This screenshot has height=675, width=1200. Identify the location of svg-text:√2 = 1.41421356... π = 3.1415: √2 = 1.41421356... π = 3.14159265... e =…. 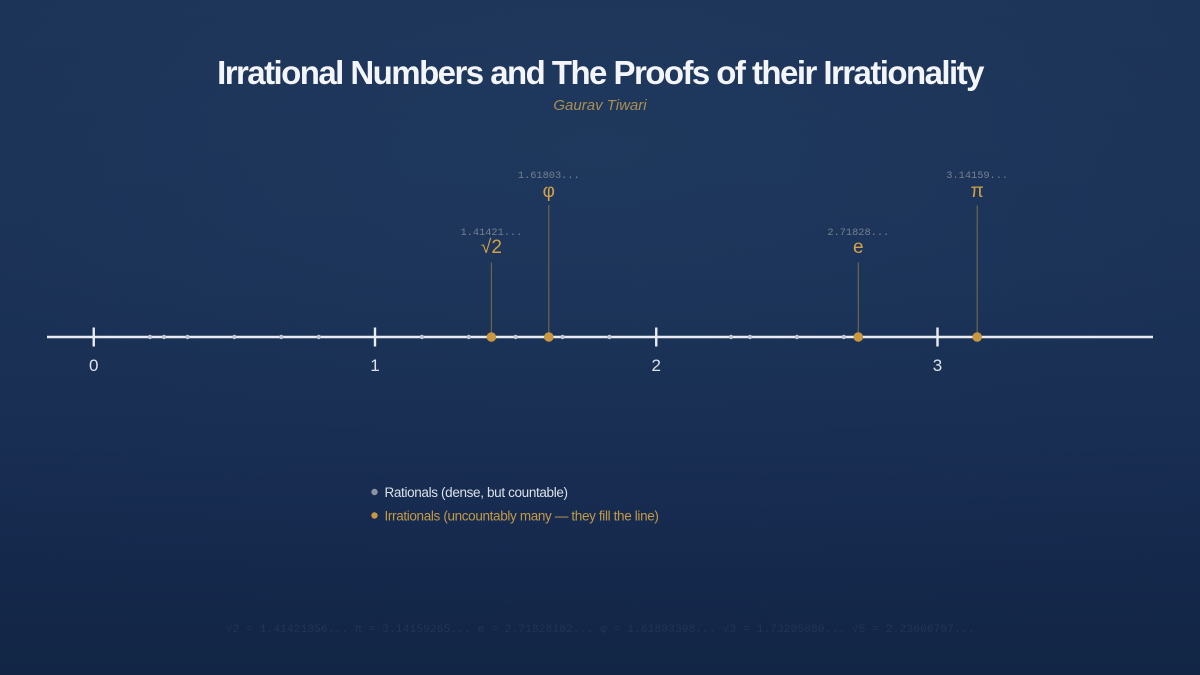
(600, 629).